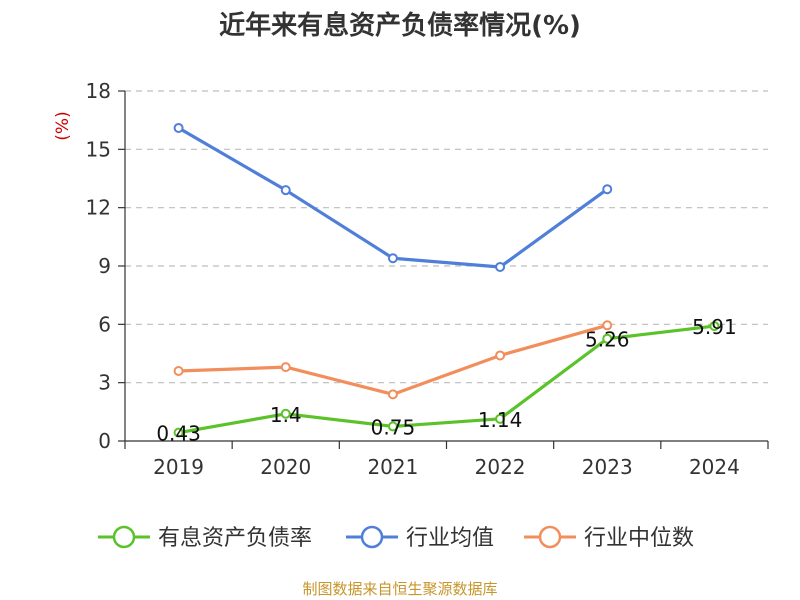 The width and height of the screenshot is (800, 600). I want to click on source-note: 制图数据来自恒生聚源数据库, so click(399, 589).